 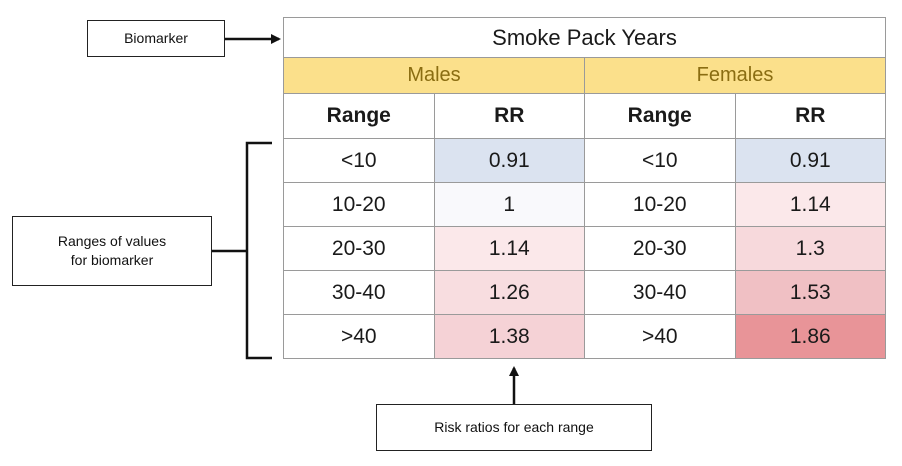 I want to click on group-header-row: Males Females, so click(x=584, y=75).